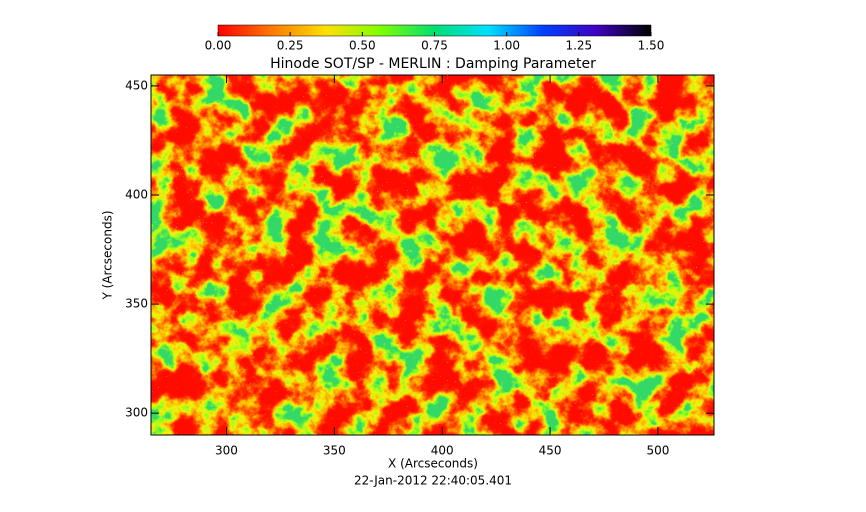 This screenshot has width=866, height=512. Describe the element at coordinates (550, 451) in the screenshot. I see `x-tick-label: 450` at that location.